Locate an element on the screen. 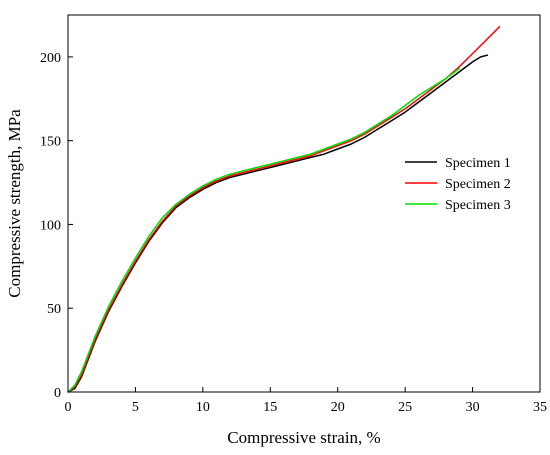  x-tick-label: 35 is located at coordinates (540, 407).